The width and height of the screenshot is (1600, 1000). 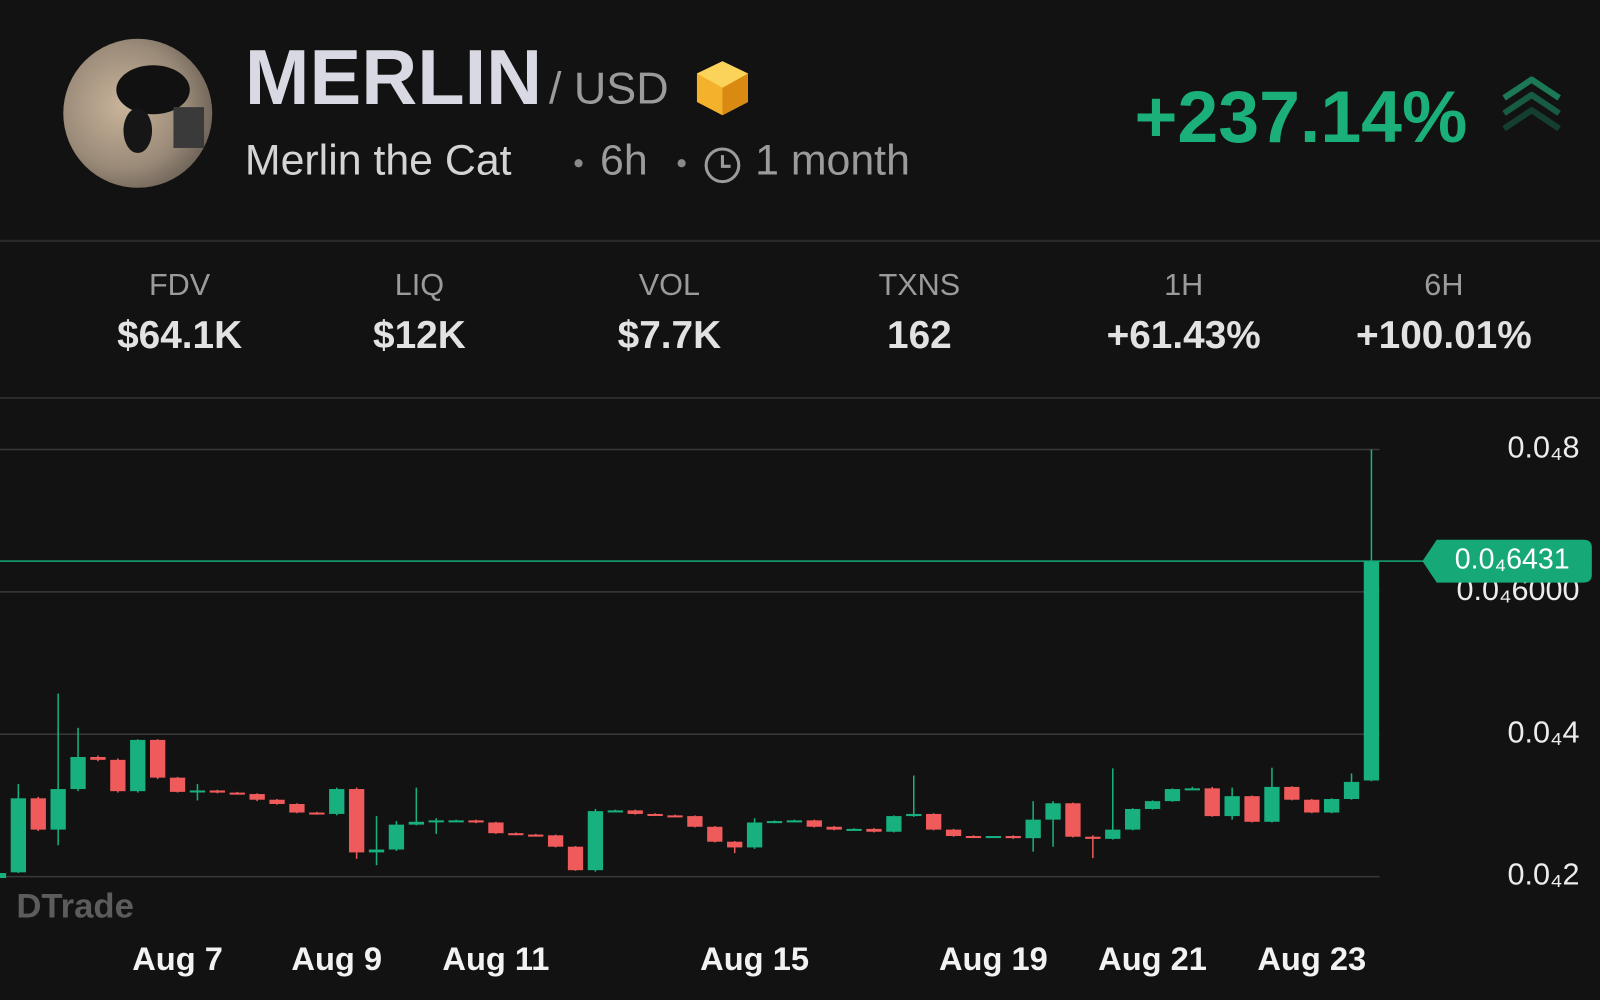 I want to click on stat-value: $64.1K, so click(x=179, y=335).